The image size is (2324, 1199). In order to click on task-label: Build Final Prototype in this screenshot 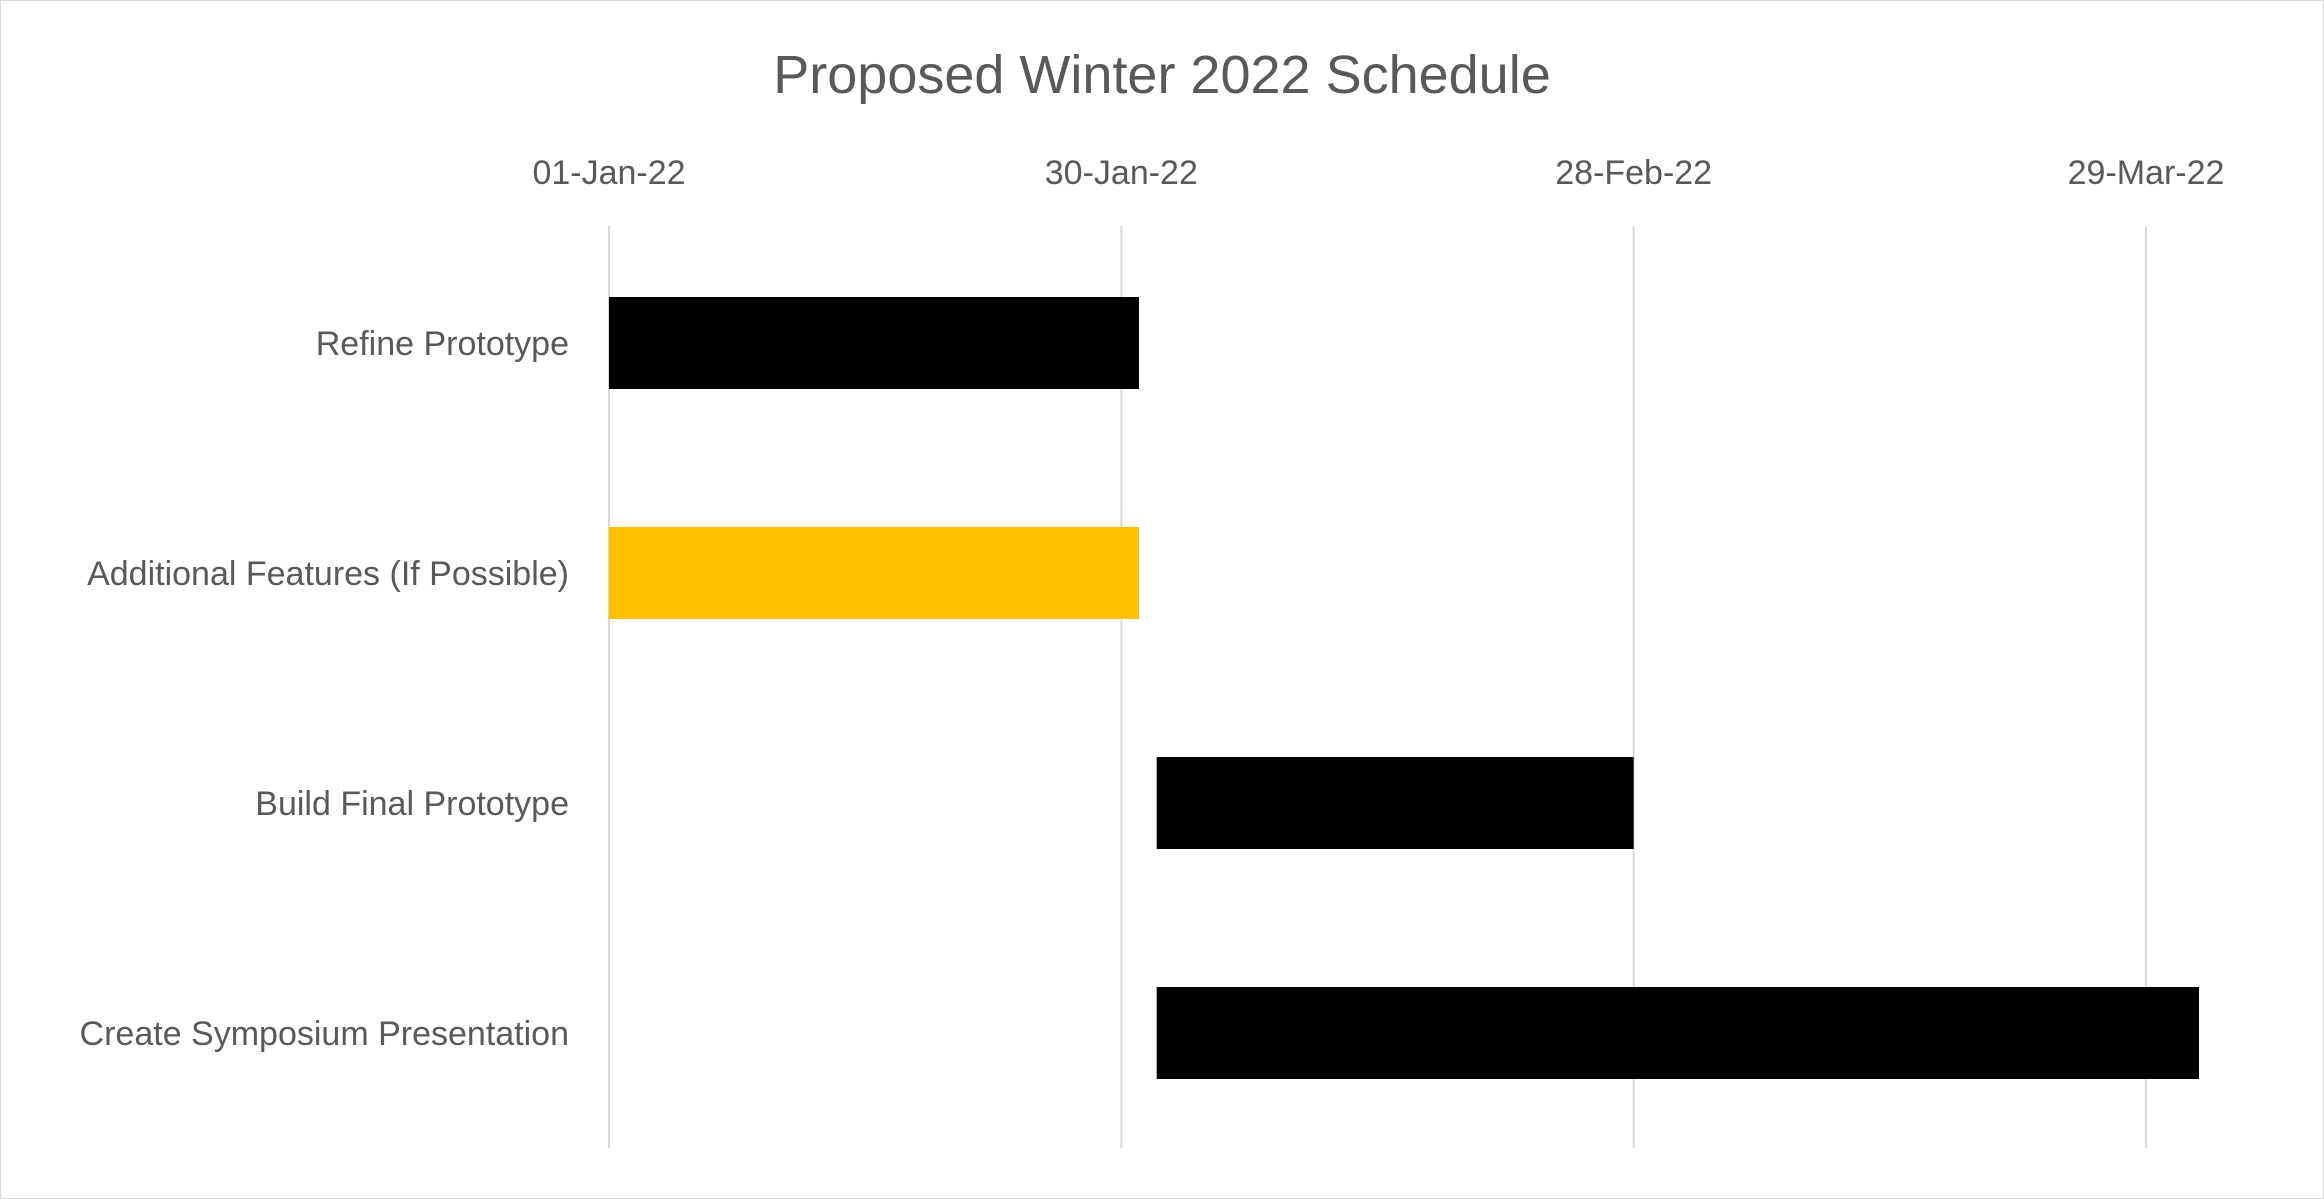, I will do `click(412, 804)`.